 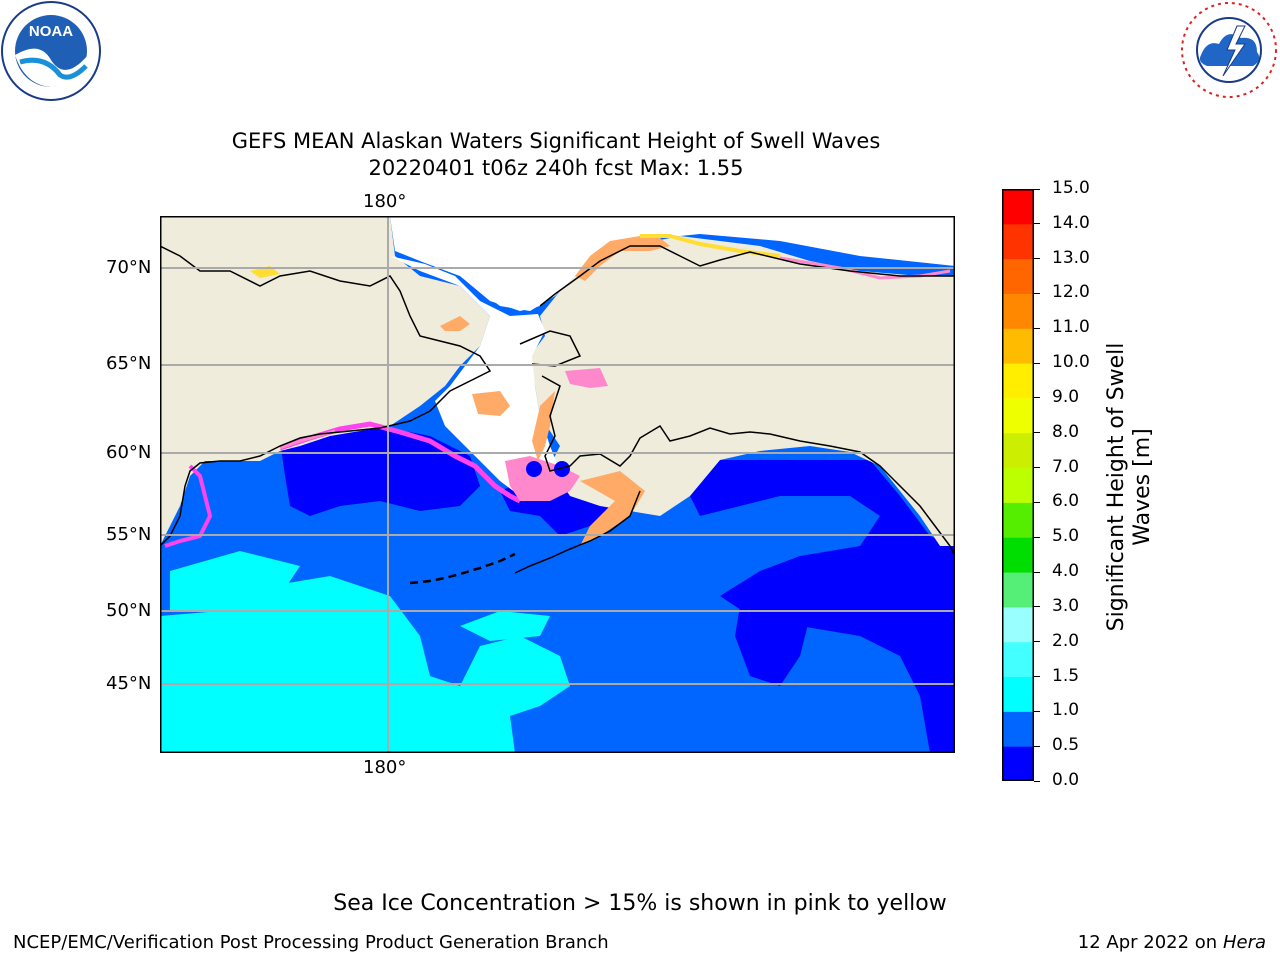 What do you see at coordinates (1066, 501) in the screenshot?
I see `colorbar-tick-label: 6.0` at bounding box center [1066, 501].